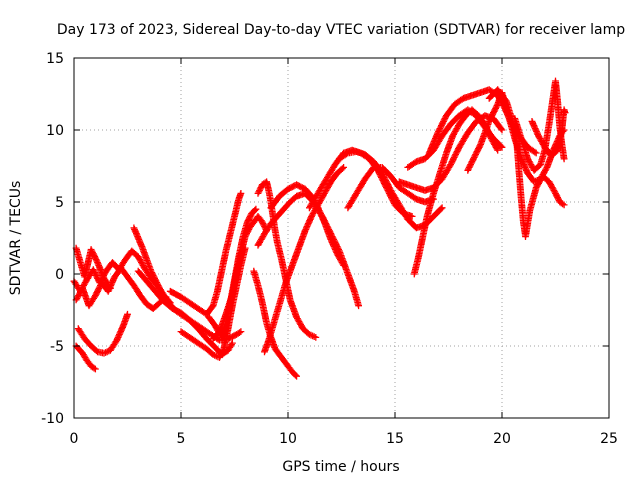 The image size is (640, 480). Describe the element at coordinates (55, 131) in the screenshot. I see `y-tick-label: 10` at that location.